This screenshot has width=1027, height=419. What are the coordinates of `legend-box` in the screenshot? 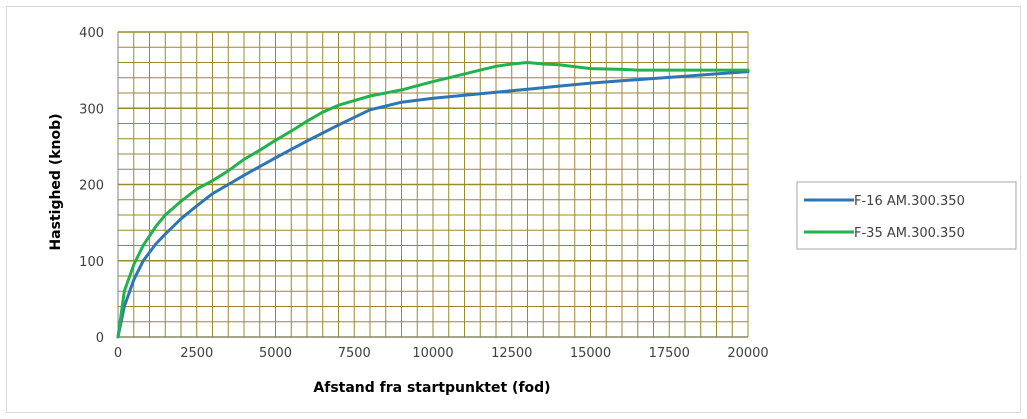 It's located at (906, 215).